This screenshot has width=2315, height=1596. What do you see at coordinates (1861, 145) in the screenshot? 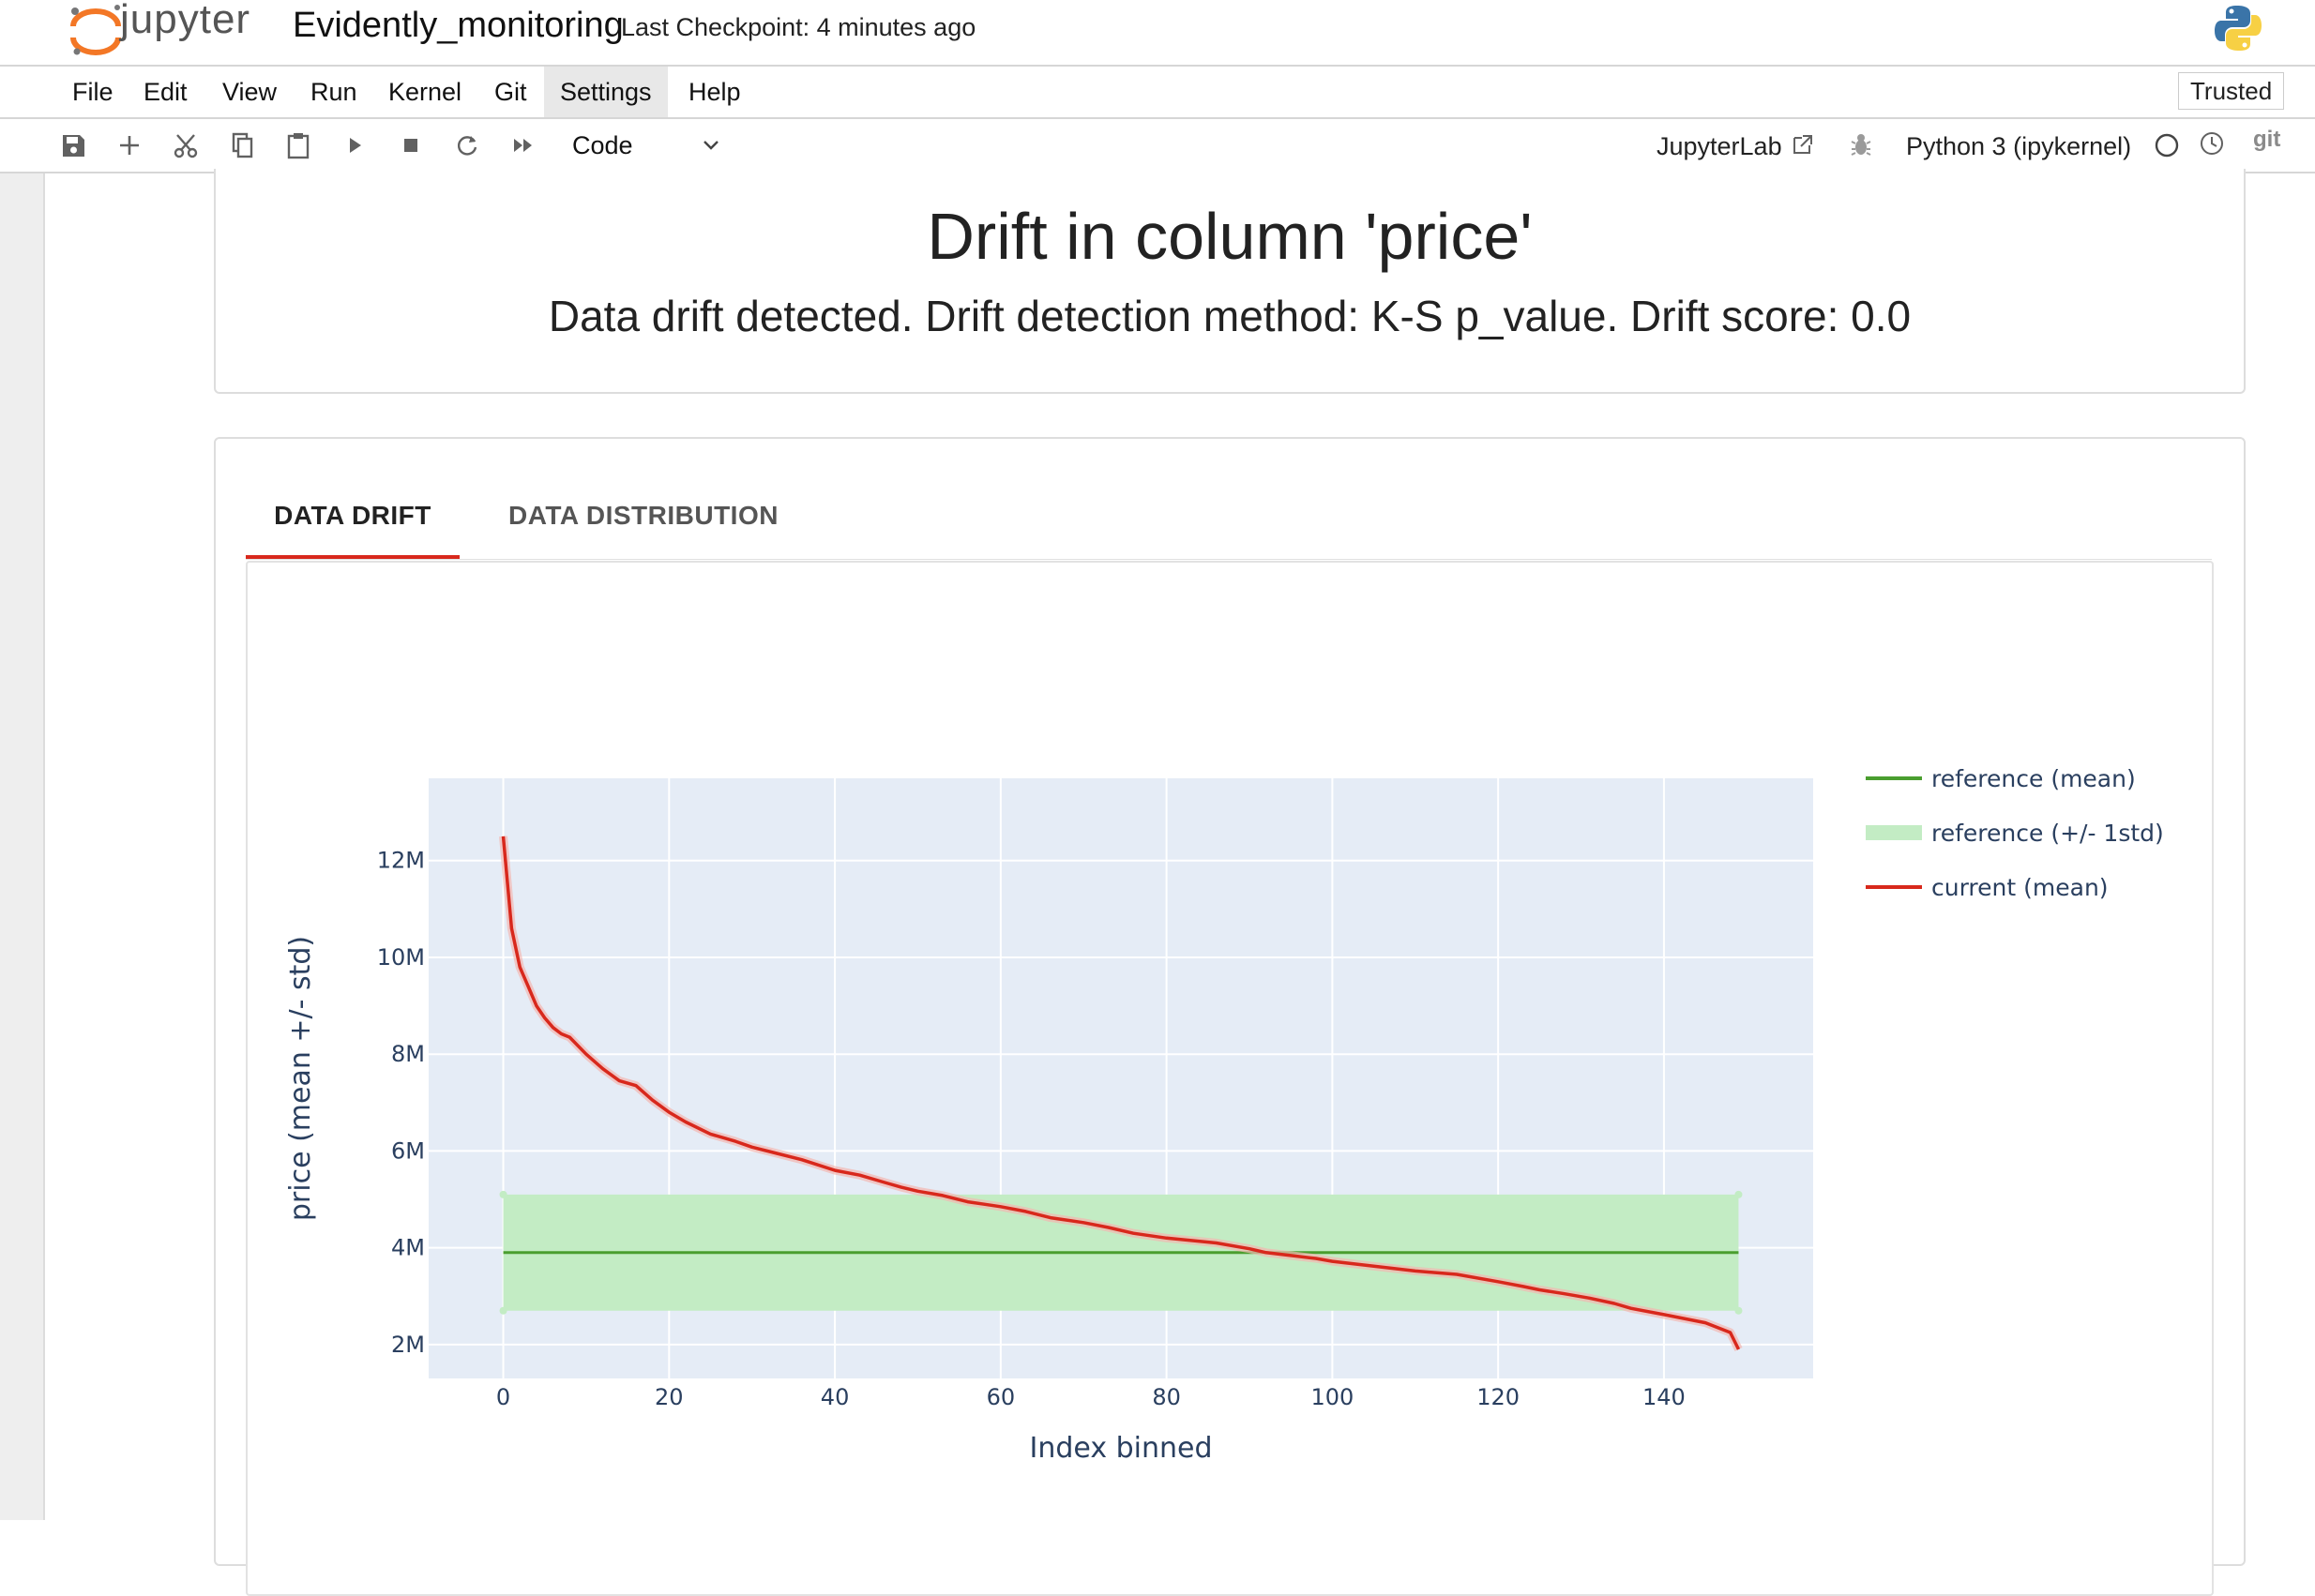
I see `debugger-bug-icon` at bounding box center [1861, 145].